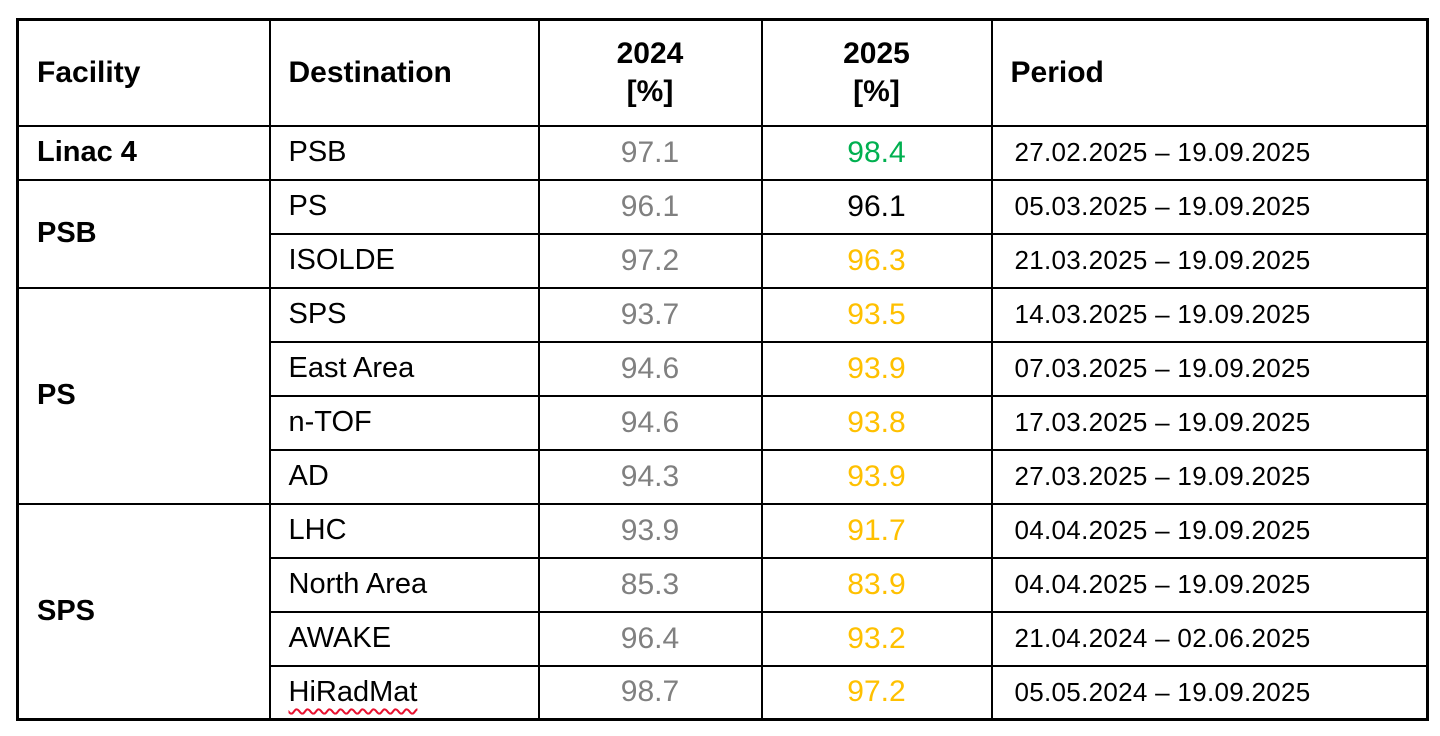 Image resolution: width=1440 pixels, height=736 pixels. Describe the element at coordinates (404, 584) in the screenshot. I see `destination-cell: North Area` at that location.